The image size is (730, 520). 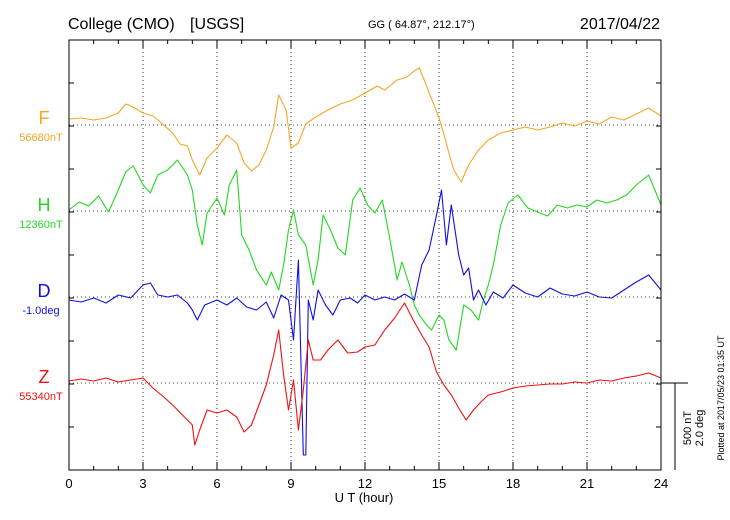 What do you see at coordinates (142, 483) in the screenshot?
I see `x-tick-label: 3` at bounding box center [142, 483].